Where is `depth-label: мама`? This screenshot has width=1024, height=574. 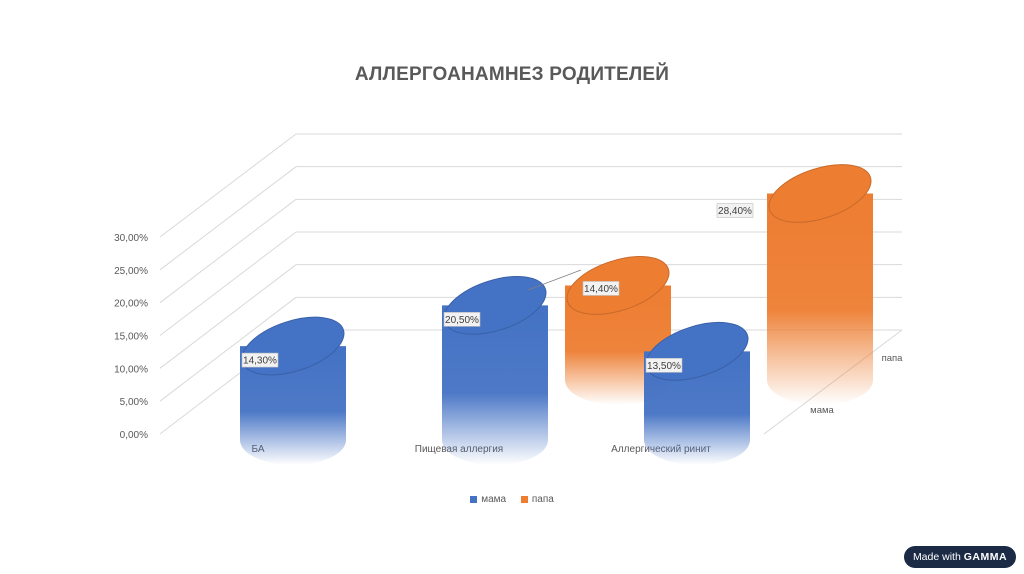
depth-label: мама is located at coordinates (822, 410).